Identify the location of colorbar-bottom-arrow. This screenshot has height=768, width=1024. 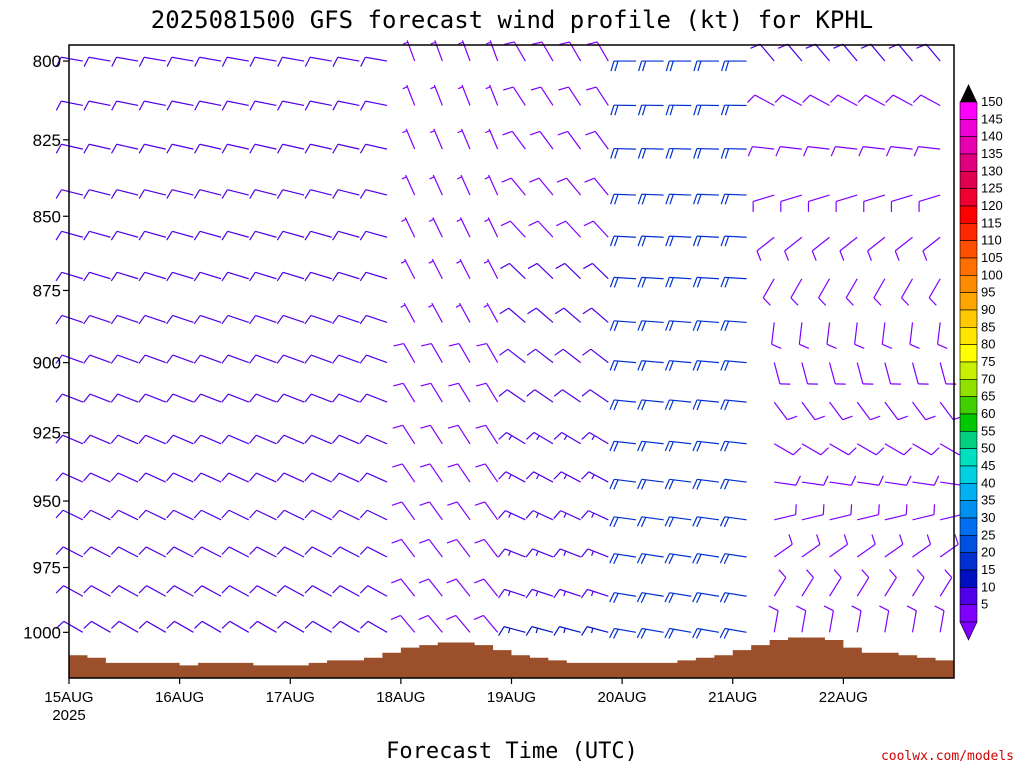
(968, 631).